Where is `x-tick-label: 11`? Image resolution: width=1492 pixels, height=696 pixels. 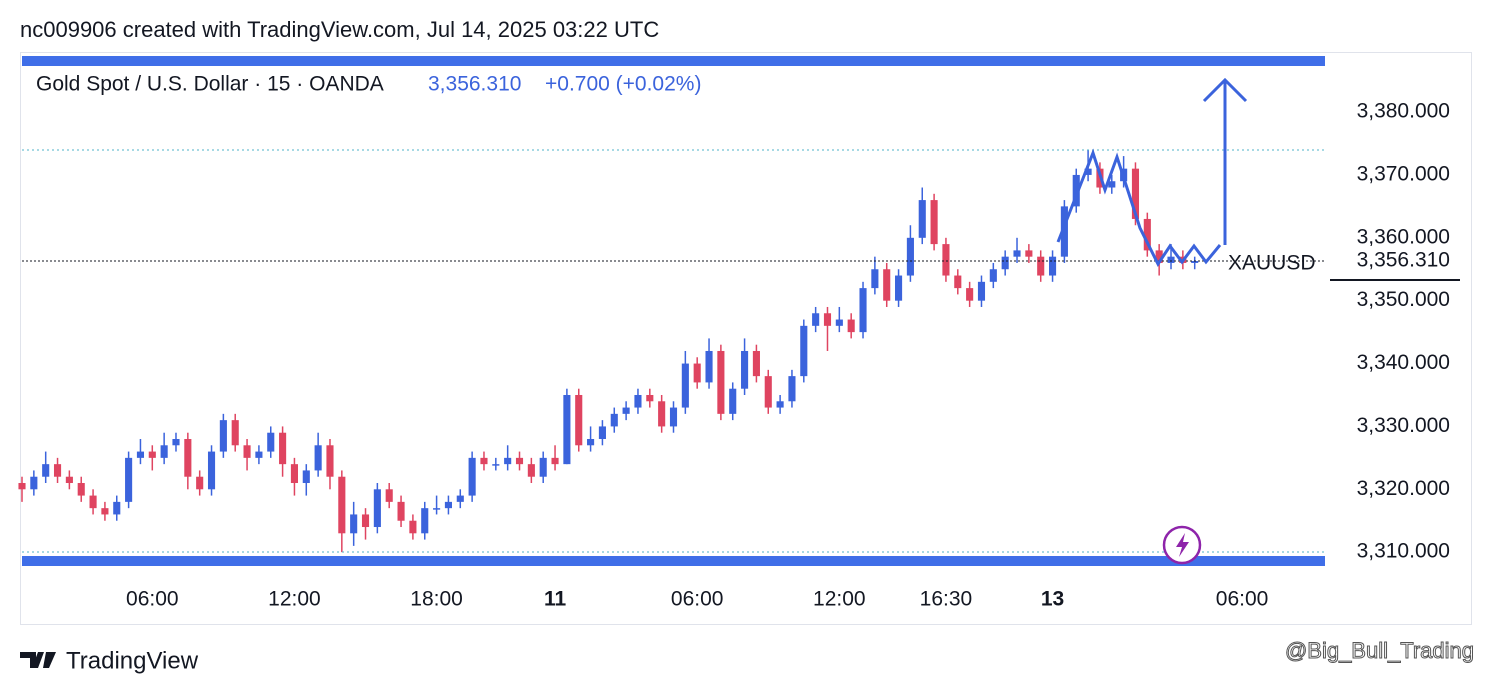 x-tick-label: 11 is located at coordinates (555, 599).